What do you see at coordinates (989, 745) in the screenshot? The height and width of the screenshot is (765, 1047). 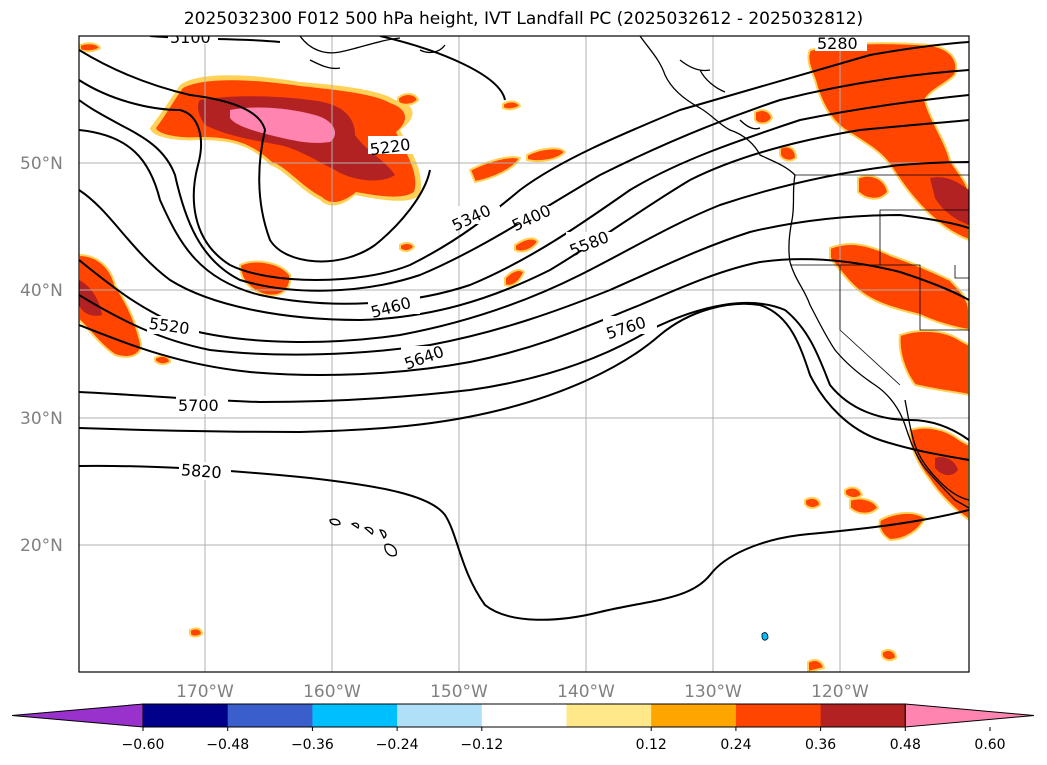 I see `colorbar-tick-label: 0.60` at bounding box center [989, 745].